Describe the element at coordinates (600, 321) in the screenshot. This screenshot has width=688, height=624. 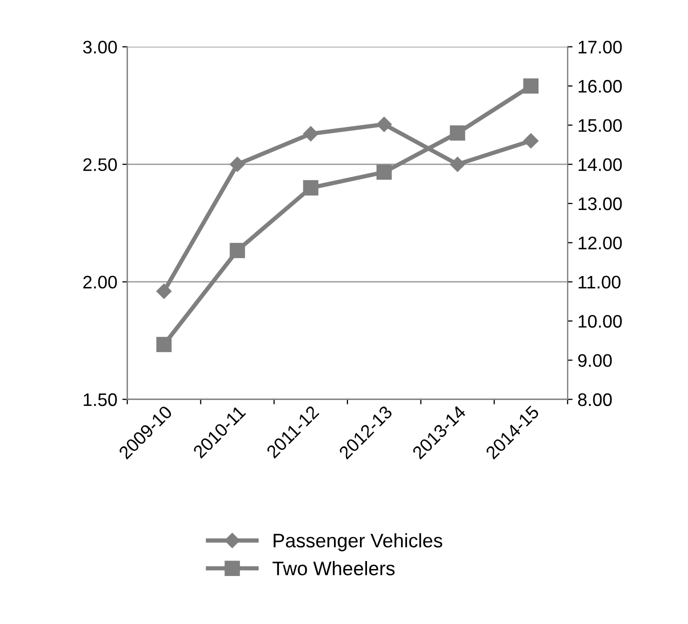
I see `y2-tick-label: 10.00` at that location.